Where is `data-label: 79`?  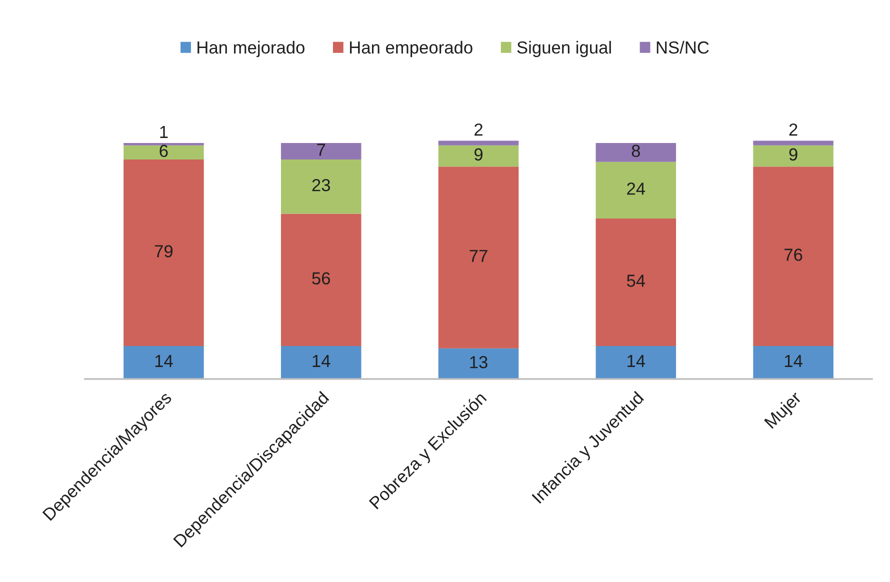 data-label: 79 is located at coordinates (163, 251).